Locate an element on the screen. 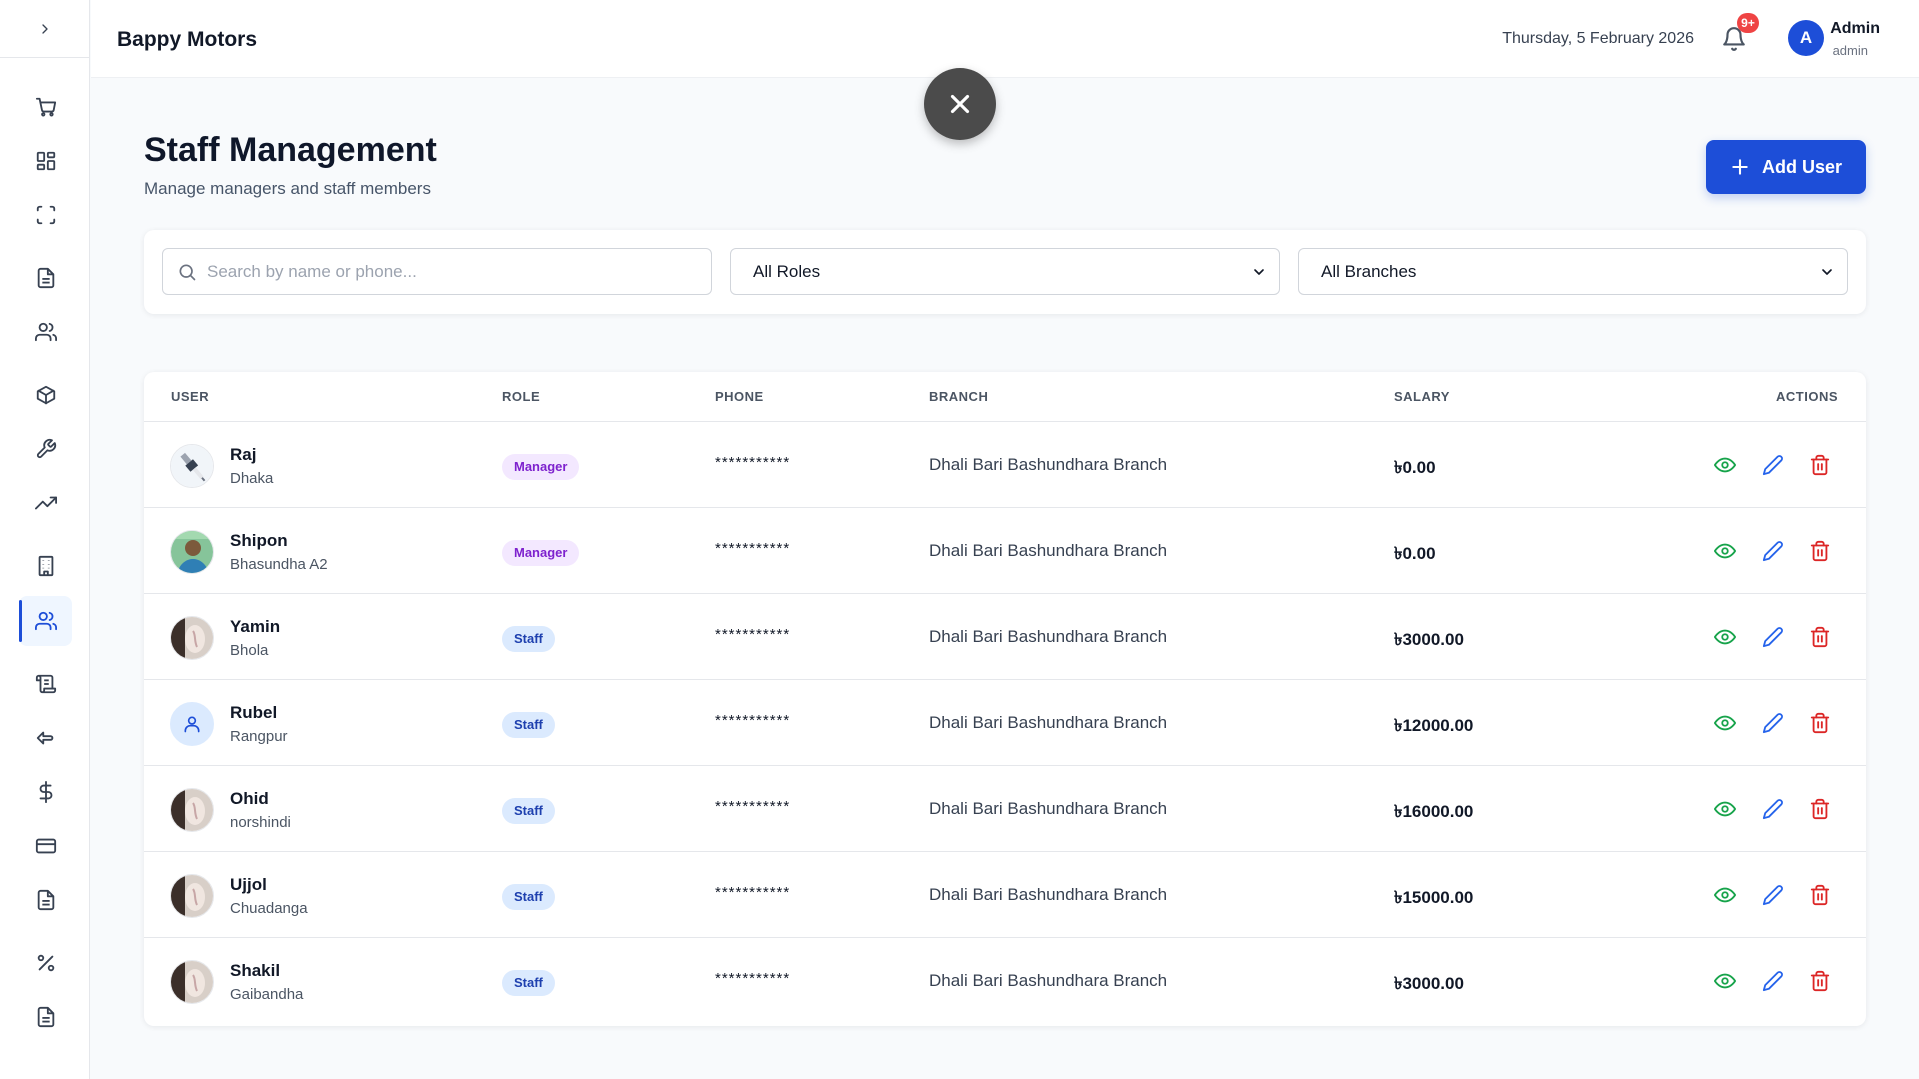 The height and width of the screenshot is (1079, 1919). user-name: Yamin is located at coordinates (255, 626).